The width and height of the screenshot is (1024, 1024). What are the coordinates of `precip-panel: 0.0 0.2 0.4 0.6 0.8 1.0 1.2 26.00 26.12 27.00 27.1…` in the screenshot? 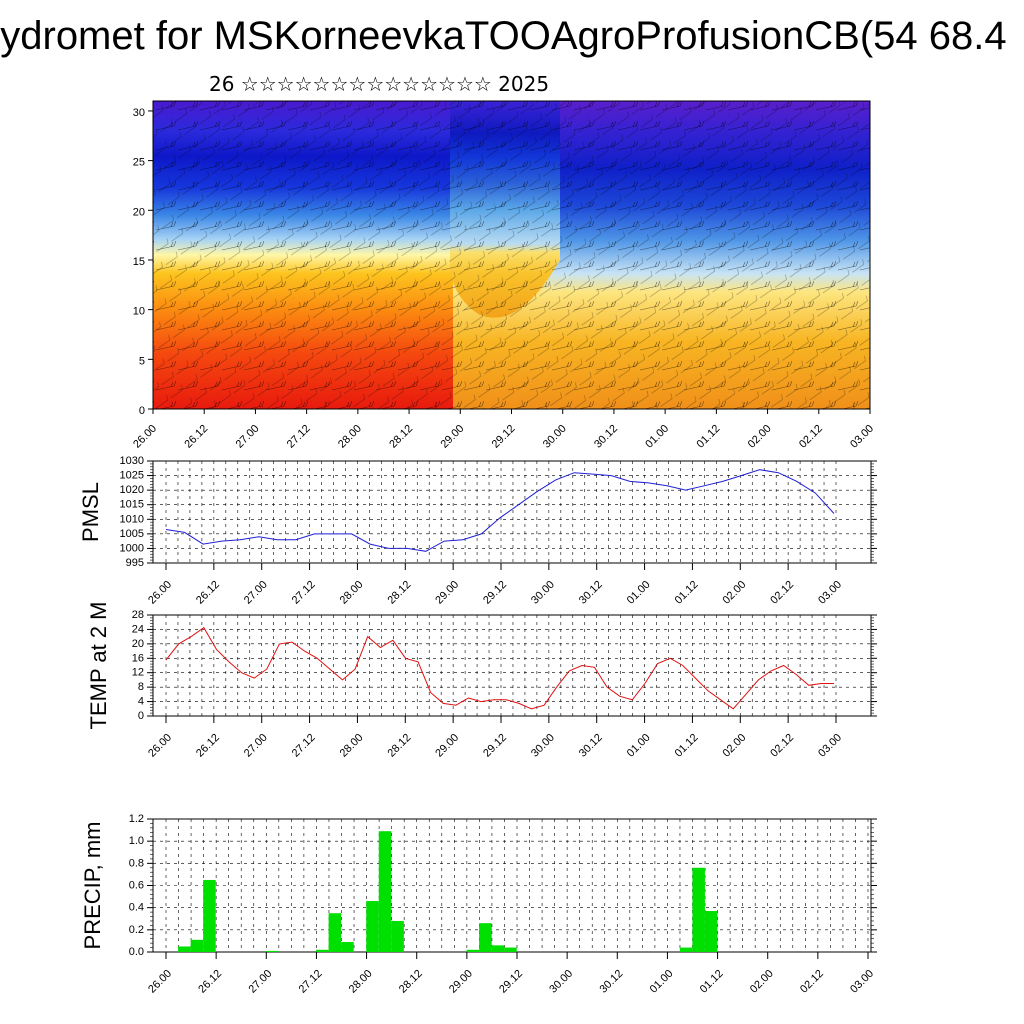 It's located at (478, 904).